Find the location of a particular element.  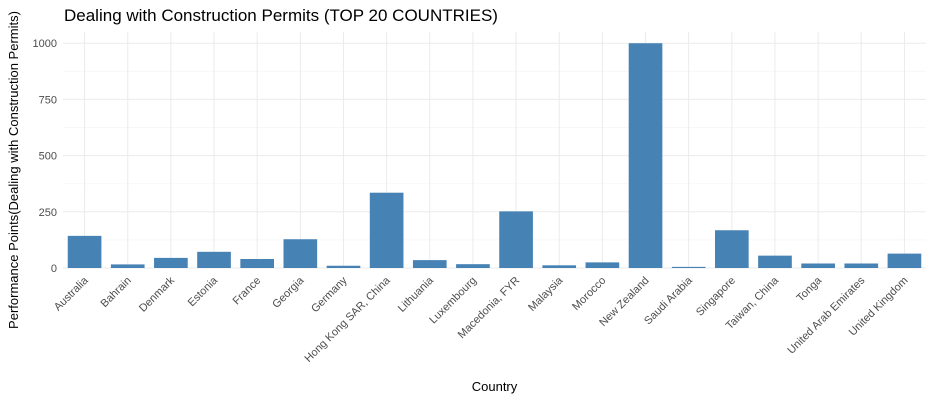

y-tick-label: 0 is located at coordinates (54, 269).